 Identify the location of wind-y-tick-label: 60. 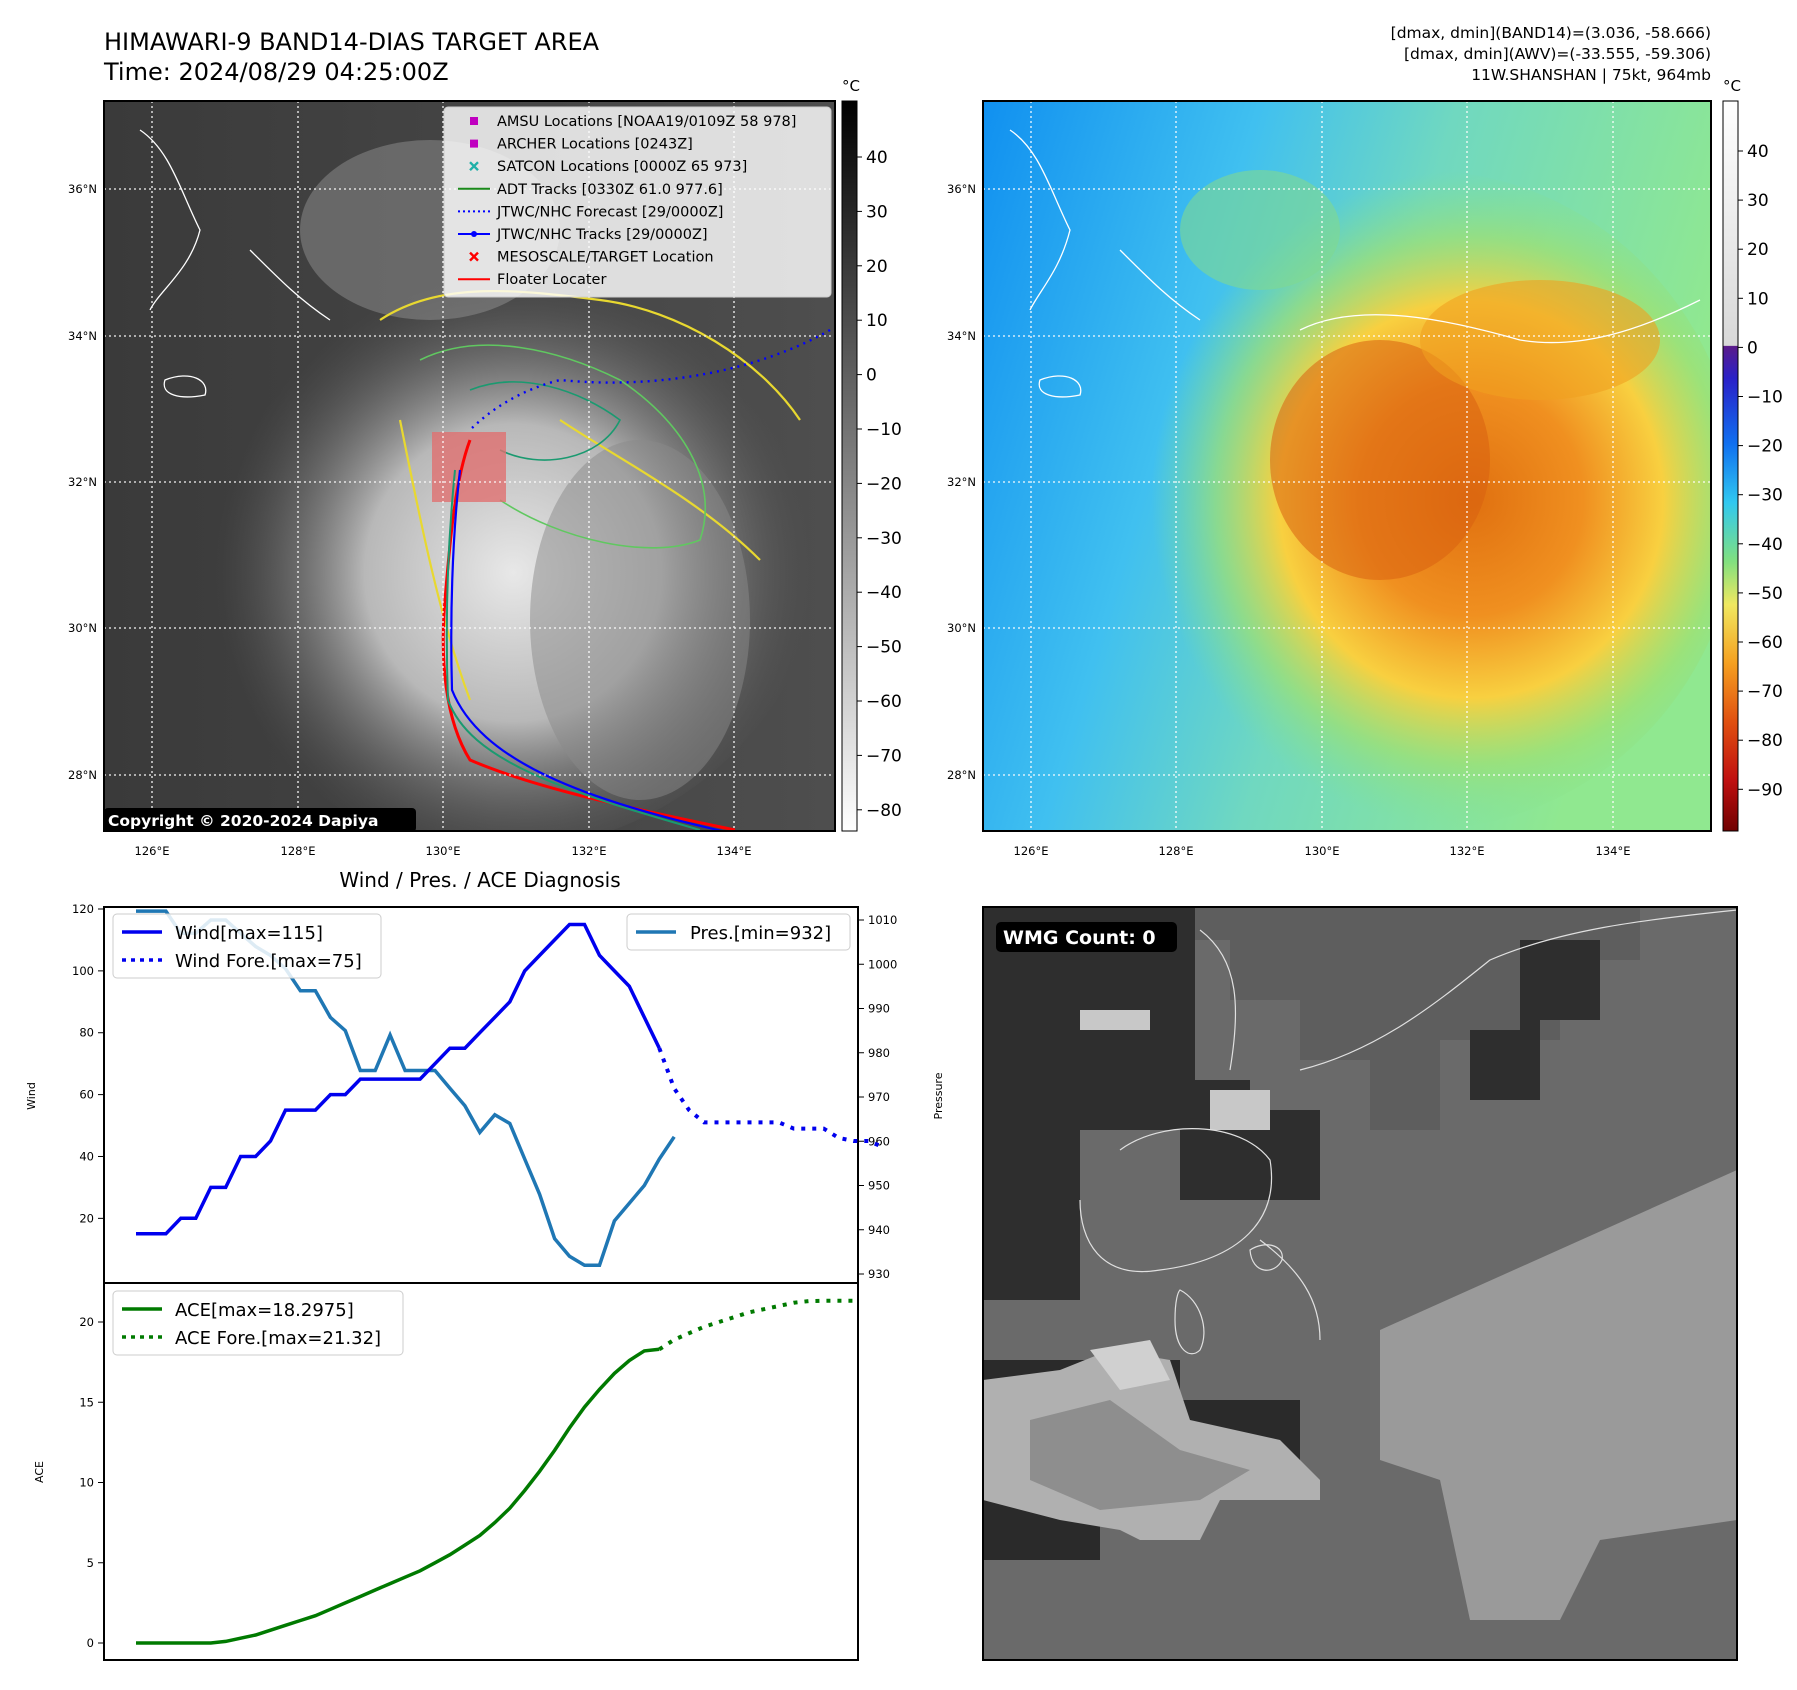
(86, 1095).